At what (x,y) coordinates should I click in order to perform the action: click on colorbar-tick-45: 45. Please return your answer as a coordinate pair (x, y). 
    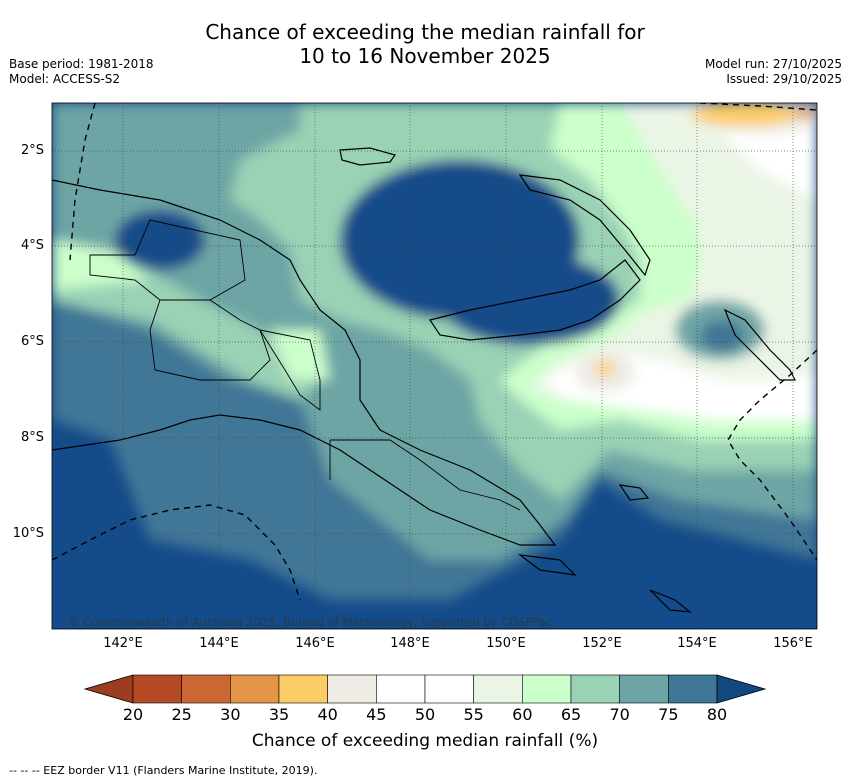
    Looking at the image, I should click on (376, 714).